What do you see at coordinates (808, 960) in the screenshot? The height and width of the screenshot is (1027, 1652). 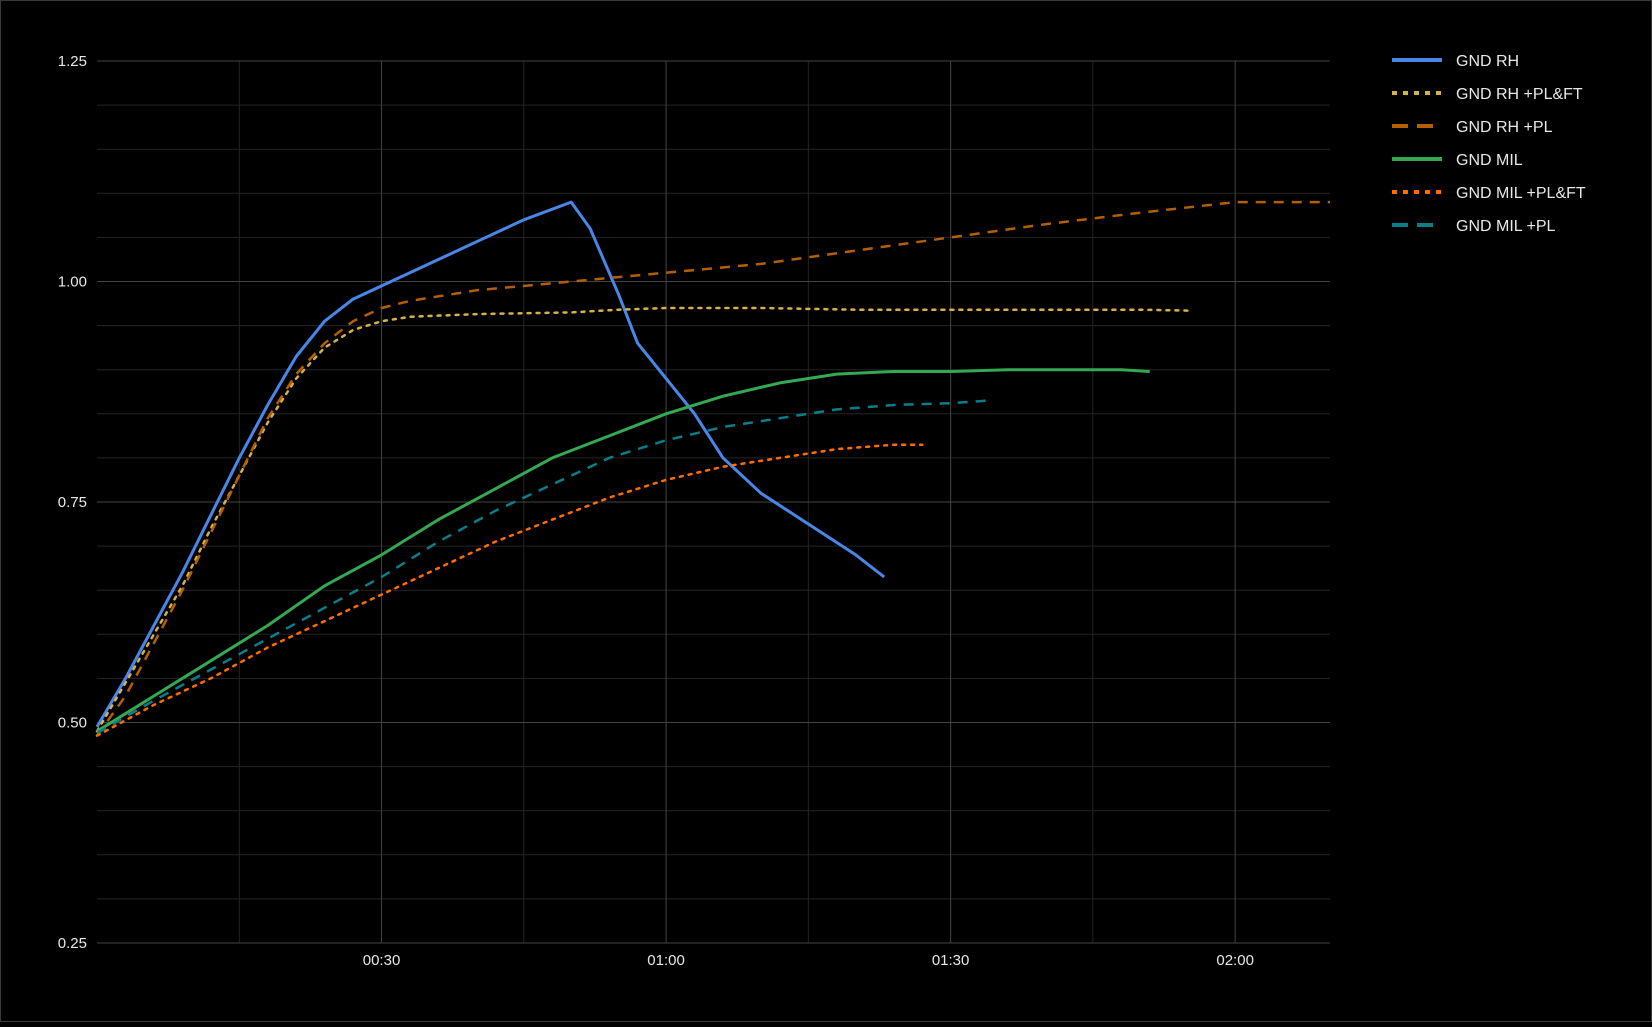 I see `x-axis-tick-labels: 00:30 01:00 01:30 02:00` at bounding box center [808, 960].